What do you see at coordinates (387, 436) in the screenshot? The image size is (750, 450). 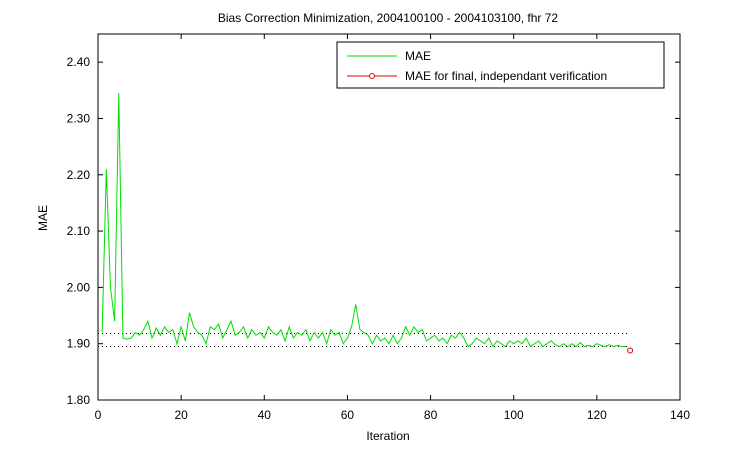 I see `x-axis-label: Iteration` at bounding box center [387, 436].